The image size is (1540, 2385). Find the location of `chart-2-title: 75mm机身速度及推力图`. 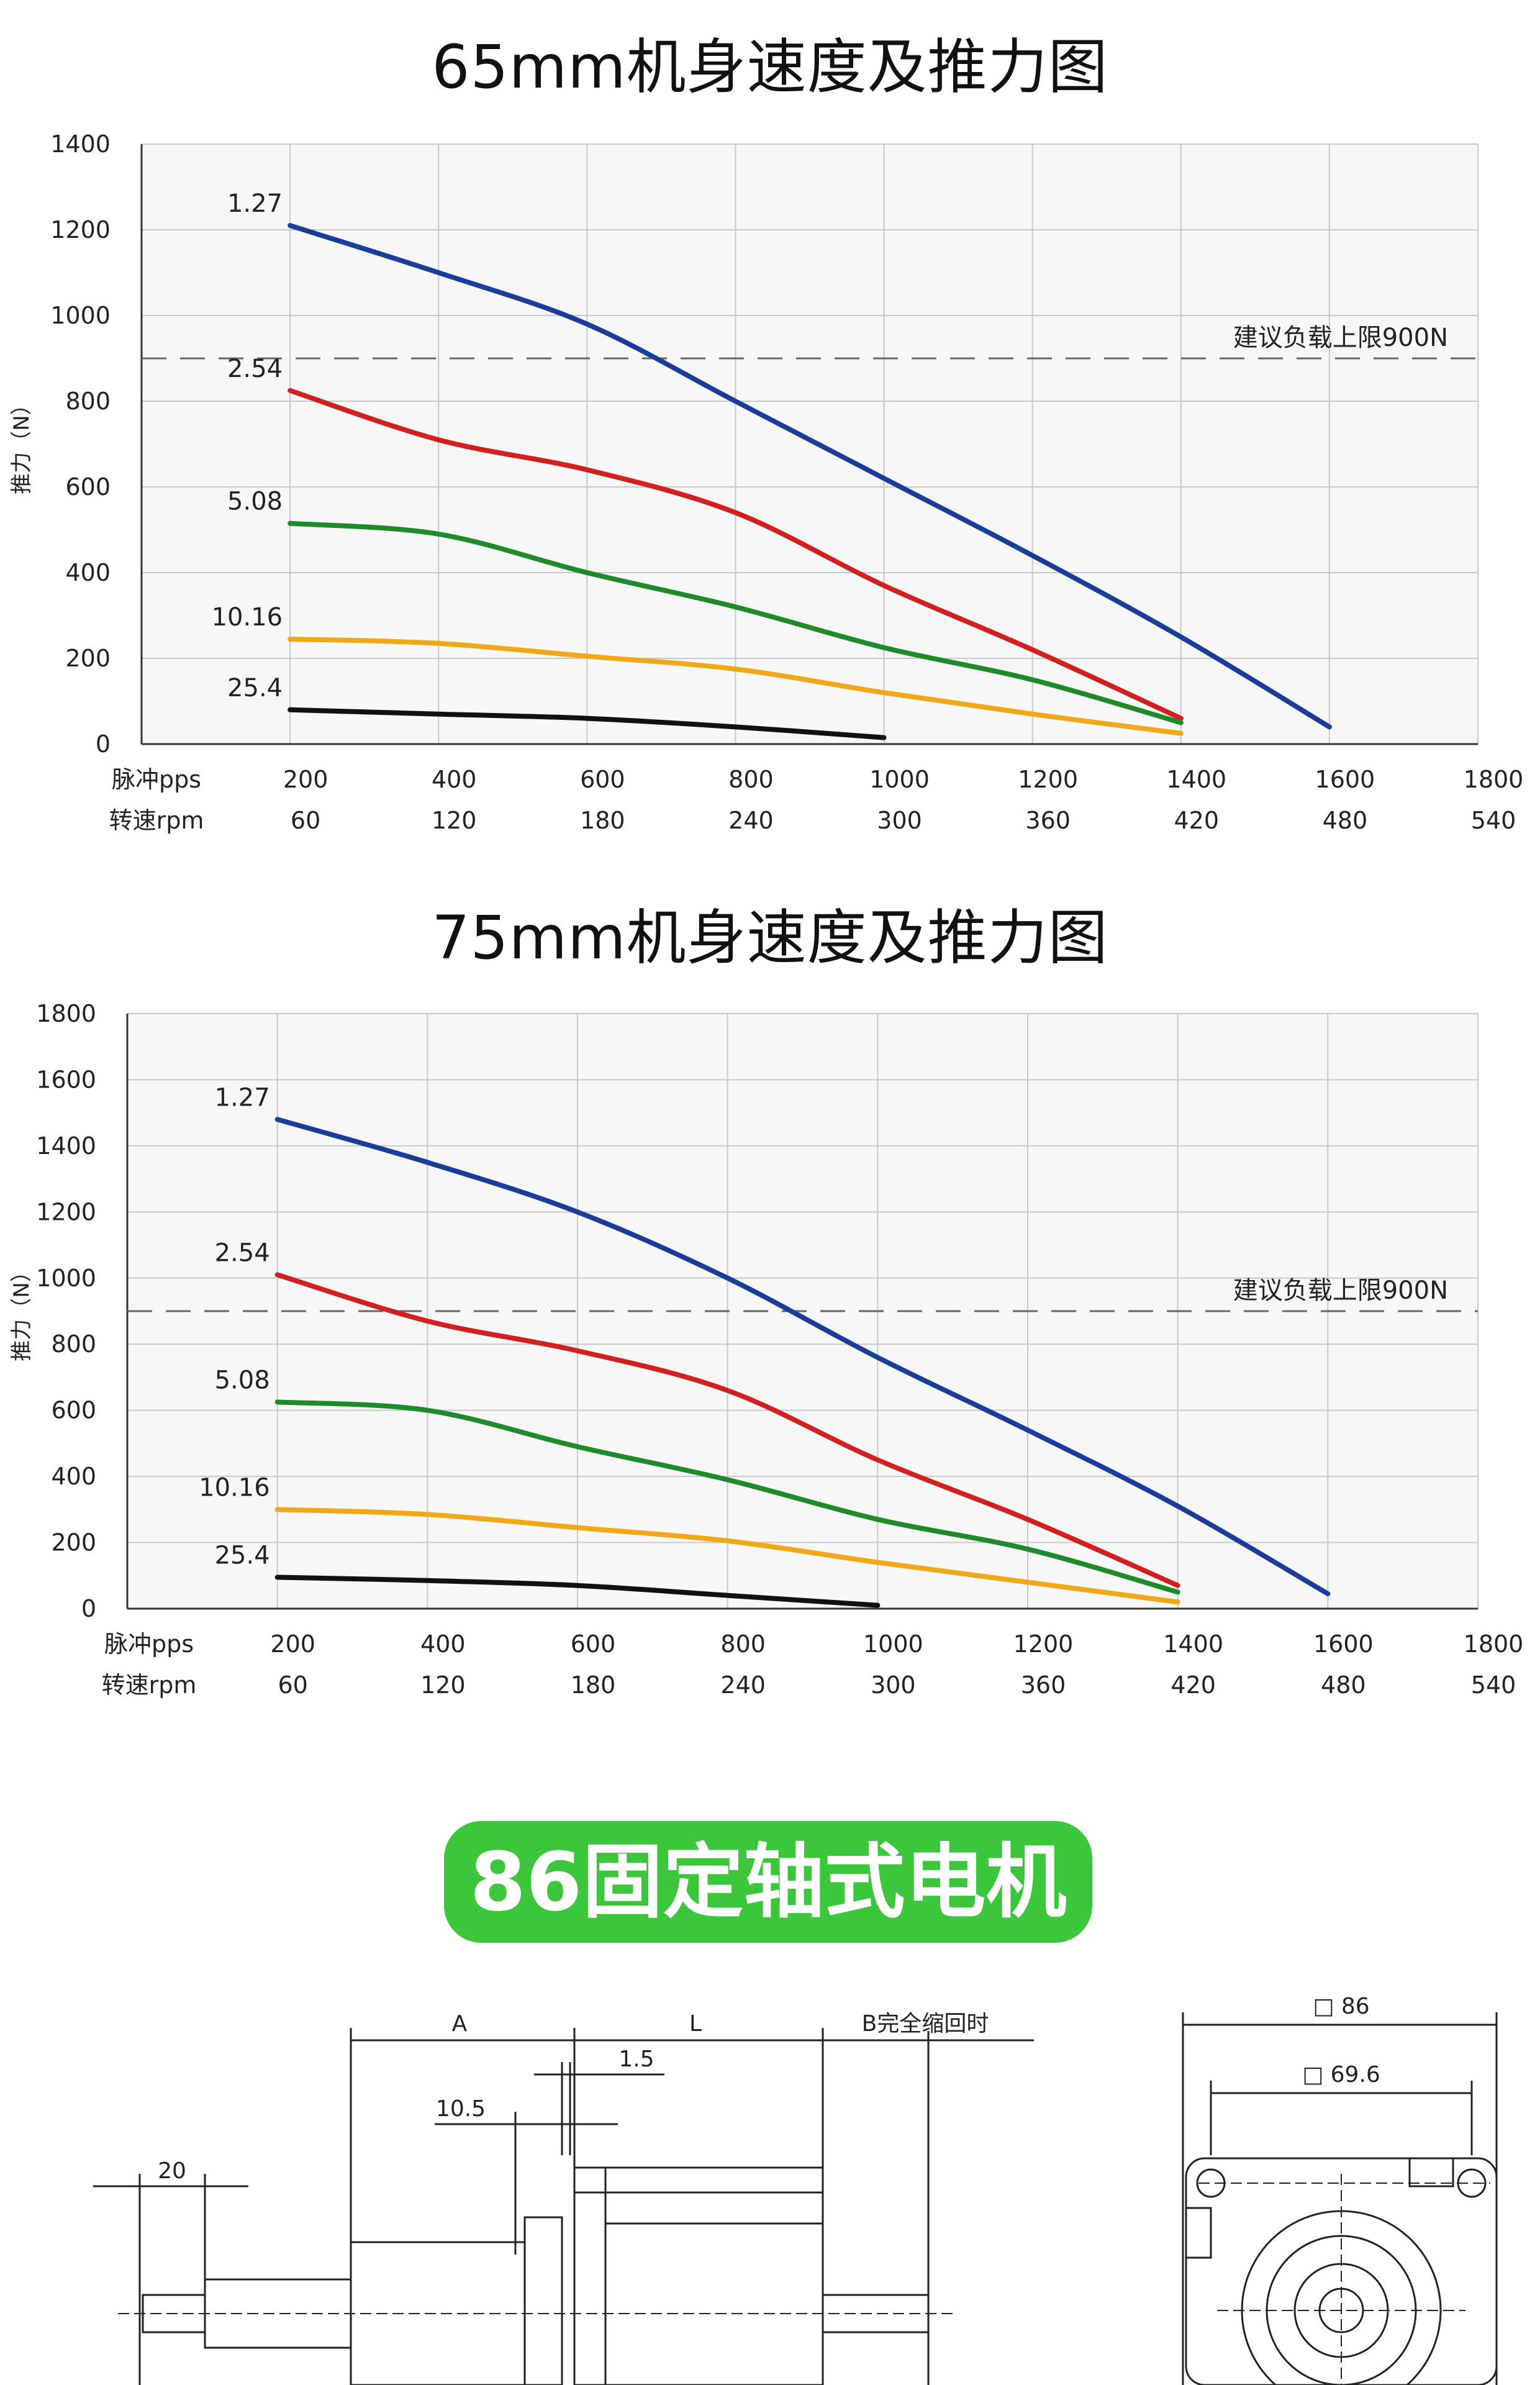

chart-2-title: 75mm机身速度及推力图 is located at coordinates (770, 938).